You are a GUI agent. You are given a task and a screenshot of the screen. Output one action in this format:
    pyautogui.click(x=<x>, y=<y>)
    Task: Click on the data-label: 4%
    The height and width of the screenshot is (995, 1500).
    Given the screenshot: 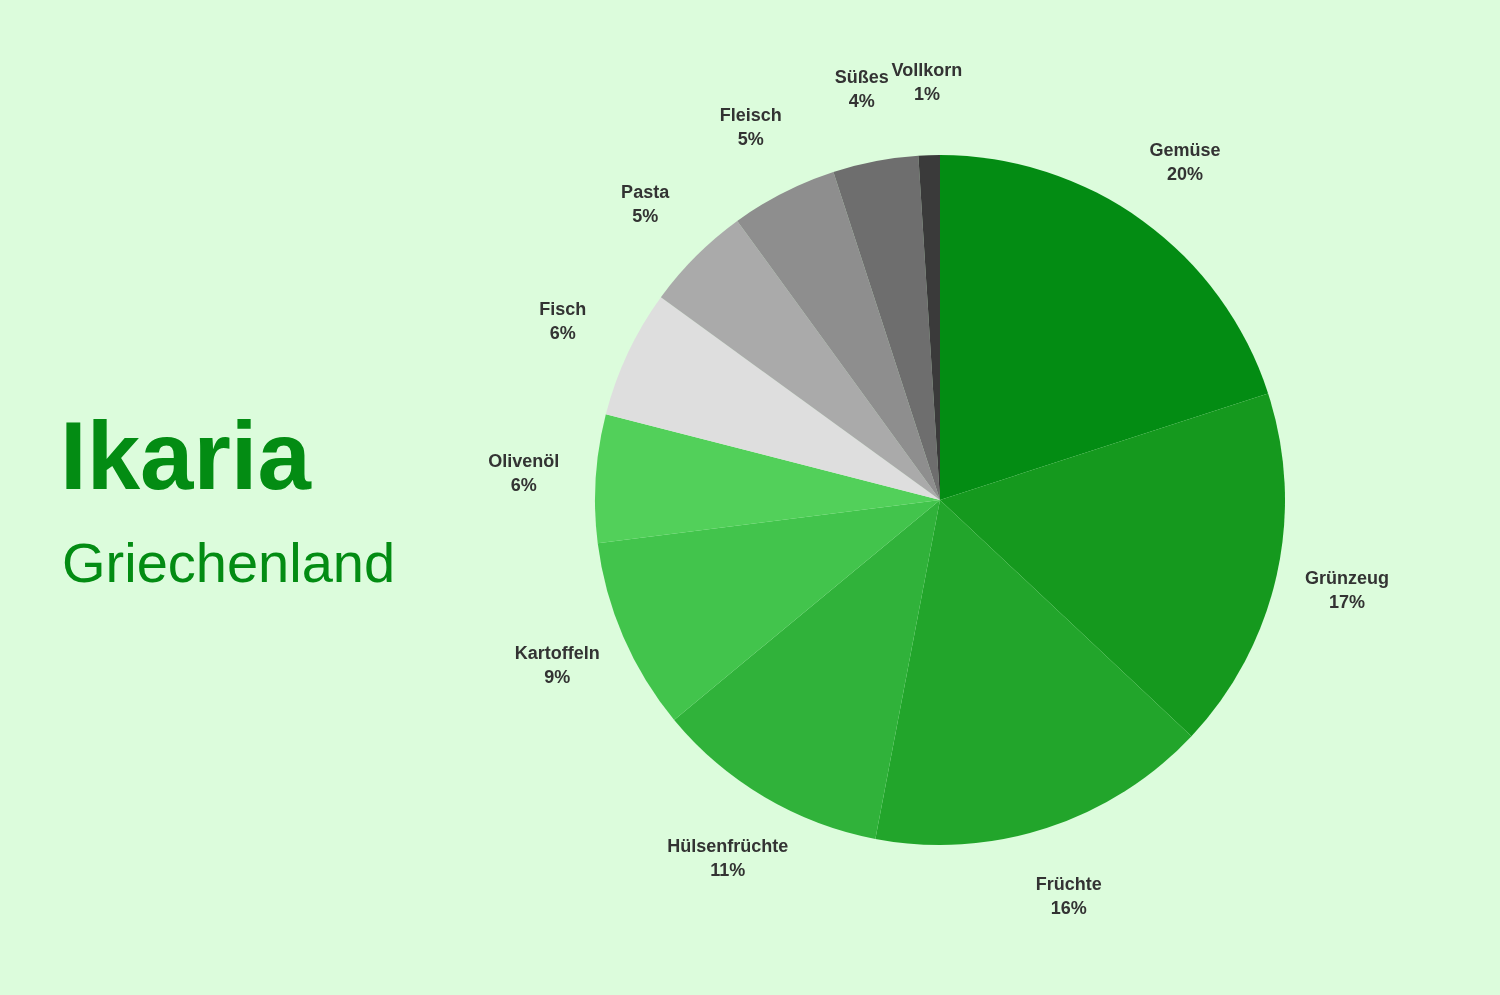 What is the action you would take?
    pyautogui.click(x=861, y=101)
    